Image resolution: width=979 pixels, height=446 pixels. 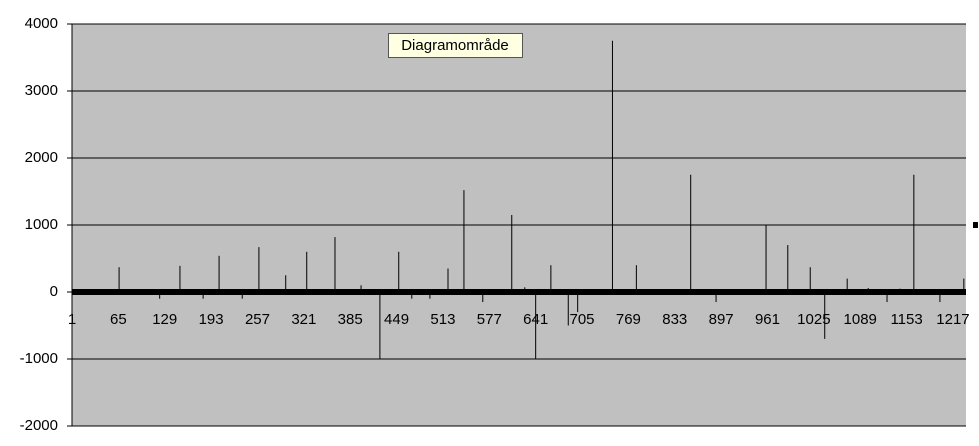 What do you see at coordinates (257, 319) in the screenshot?
I see `x-tick-label: 257` at bounding box center [257, 319].